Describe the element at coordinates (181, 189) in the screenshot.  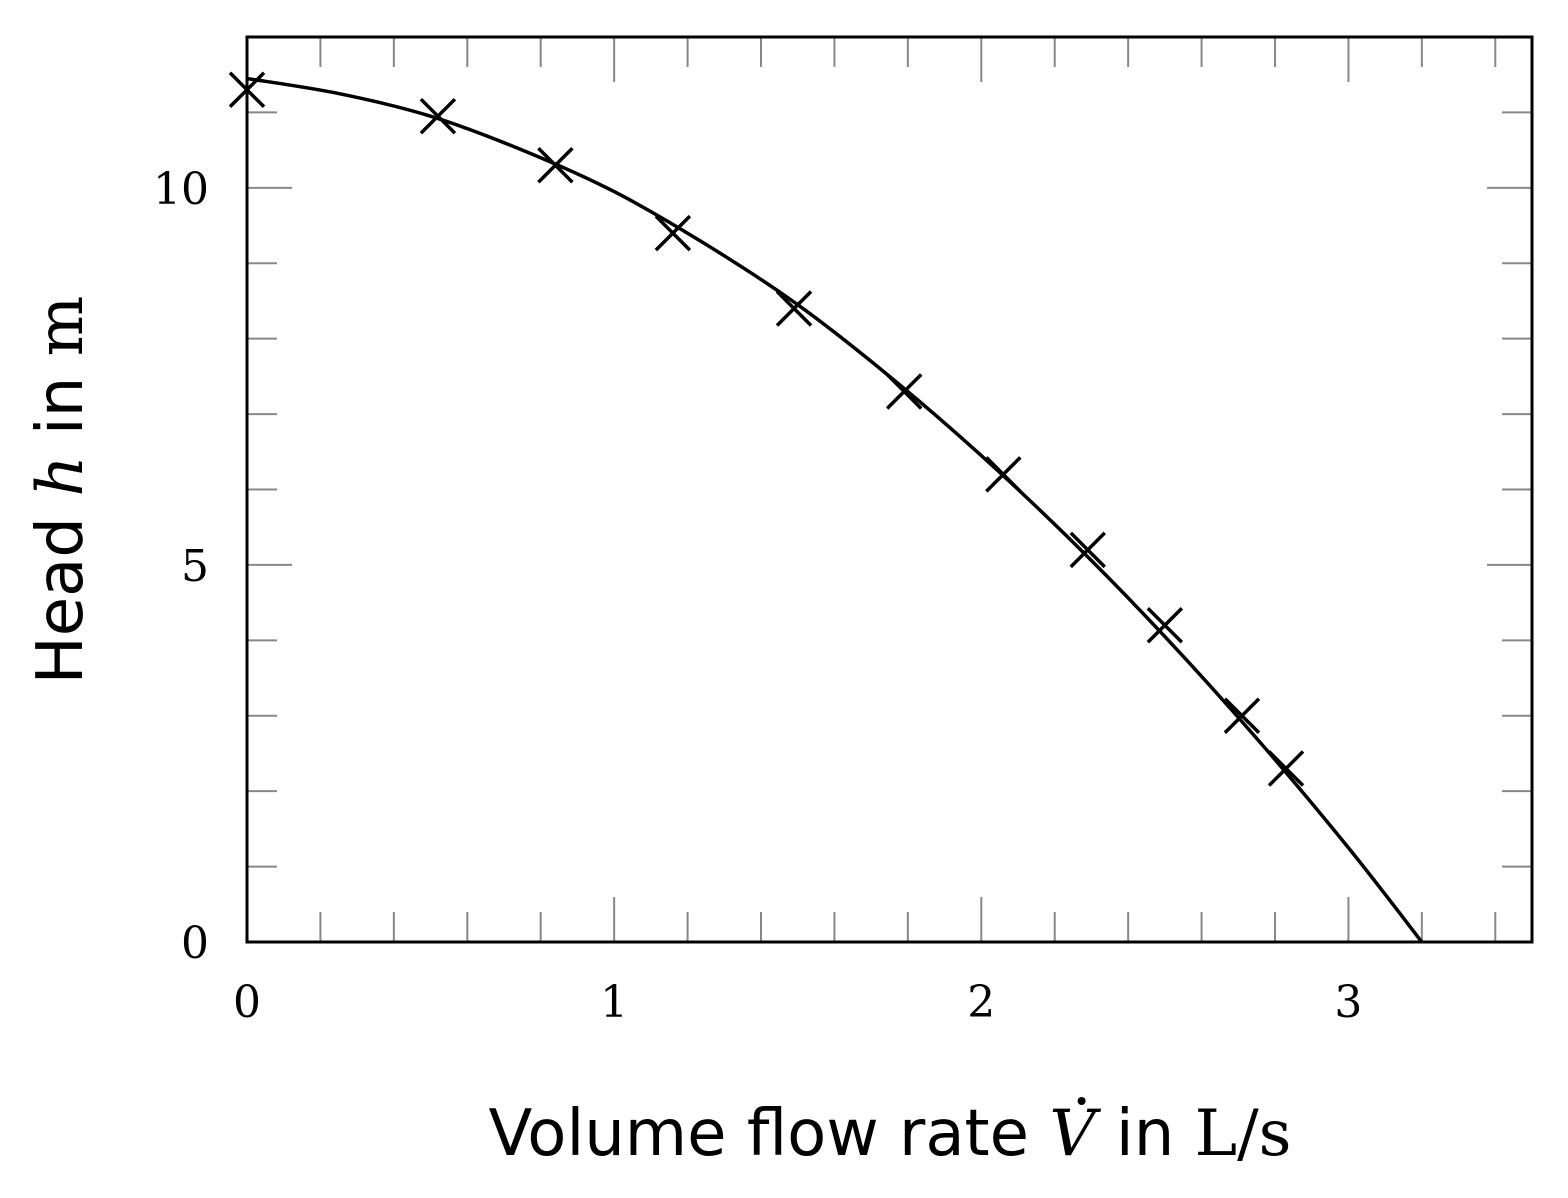
I see `y-tick-label: 10` at that location.